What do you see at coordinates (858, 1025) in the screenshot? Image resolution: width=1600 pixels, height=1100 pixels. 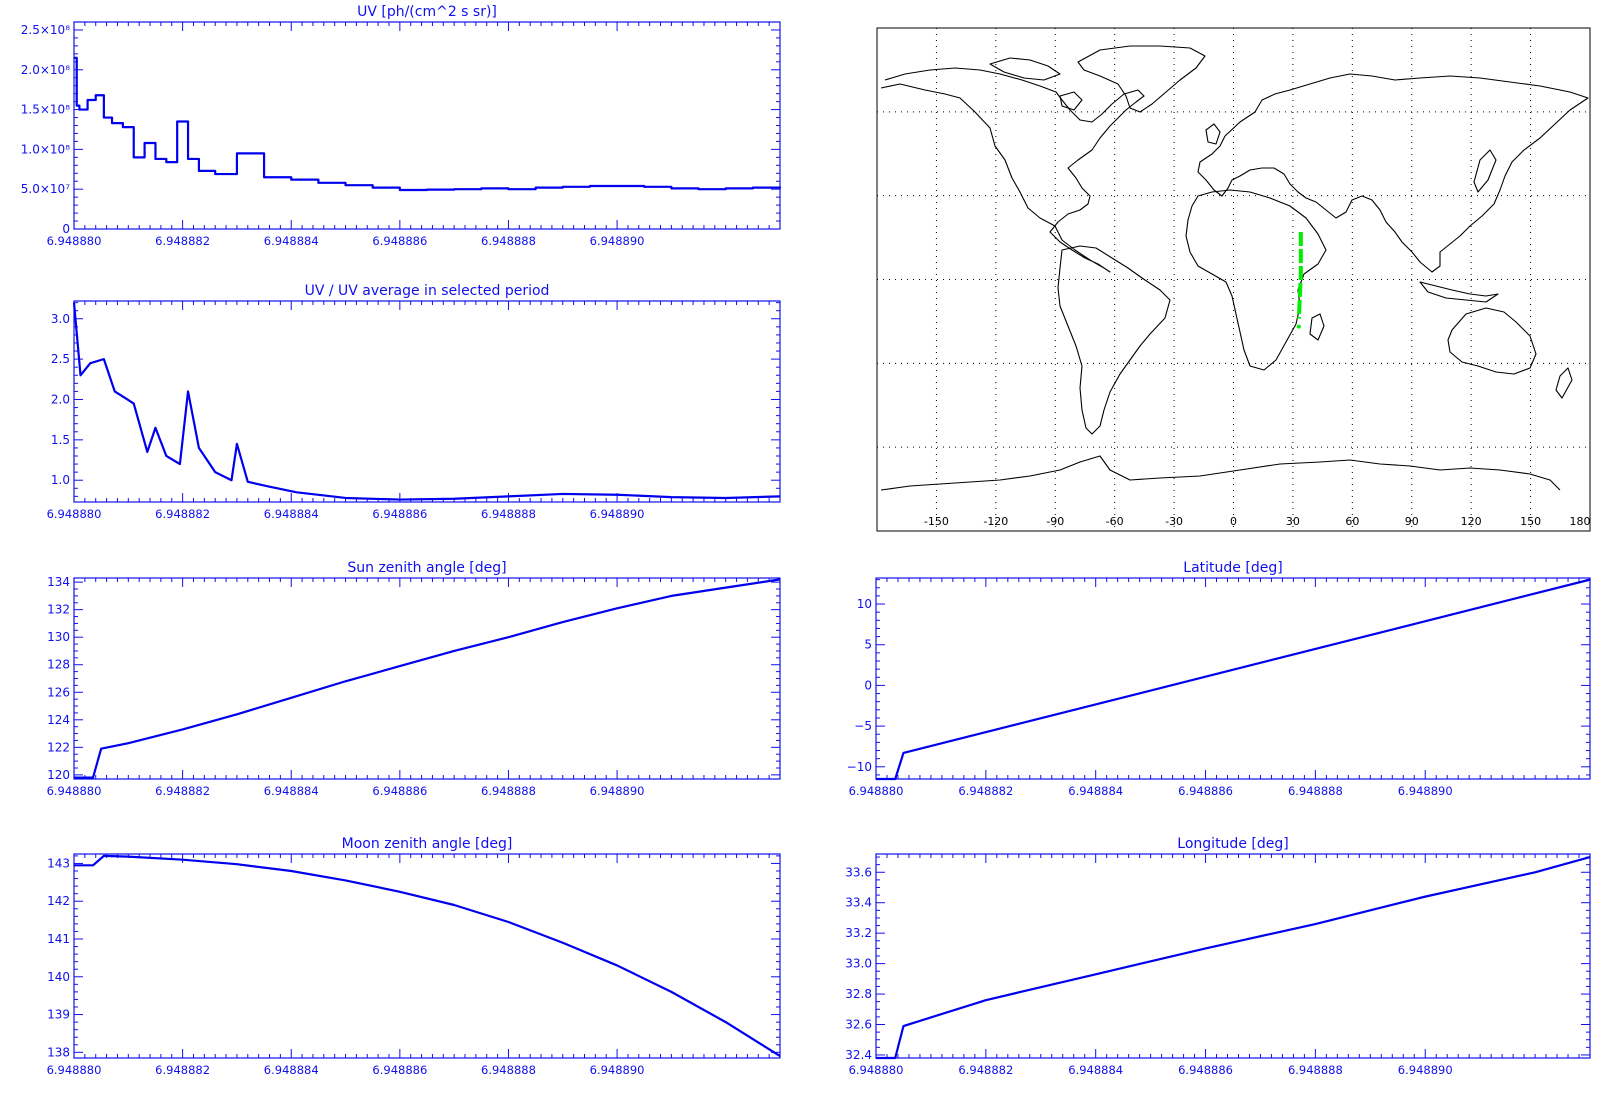 I see `y-tick-label: 32.6` at bounding box center [858, 1025].